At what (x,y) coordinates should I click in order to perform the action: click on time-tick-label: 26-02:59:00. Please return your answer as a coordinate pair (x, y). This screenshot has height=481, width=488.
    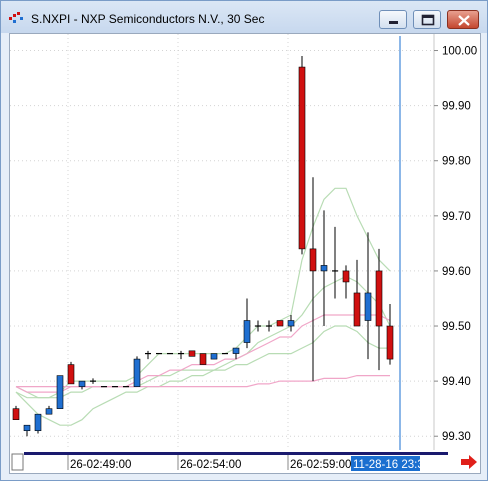
    Looking at the image, I should click on (320, 465).